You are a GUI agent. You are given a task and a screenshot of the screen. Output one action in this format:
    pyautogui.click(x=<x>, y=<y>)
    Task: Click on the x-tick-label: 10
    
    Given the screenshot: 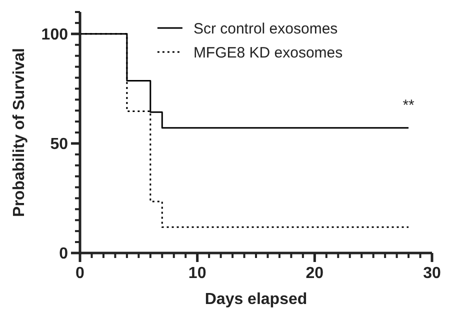 What is the action you would take?
    pyautogui.click(x=197, y=273)
    